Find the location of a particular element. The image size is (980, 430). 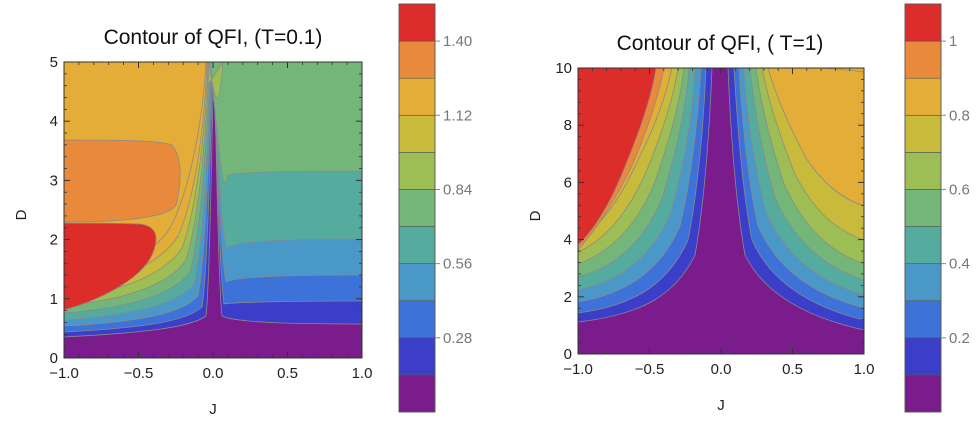

colorbar-tick-label: 0.2 is located at coordinates (959, 338).